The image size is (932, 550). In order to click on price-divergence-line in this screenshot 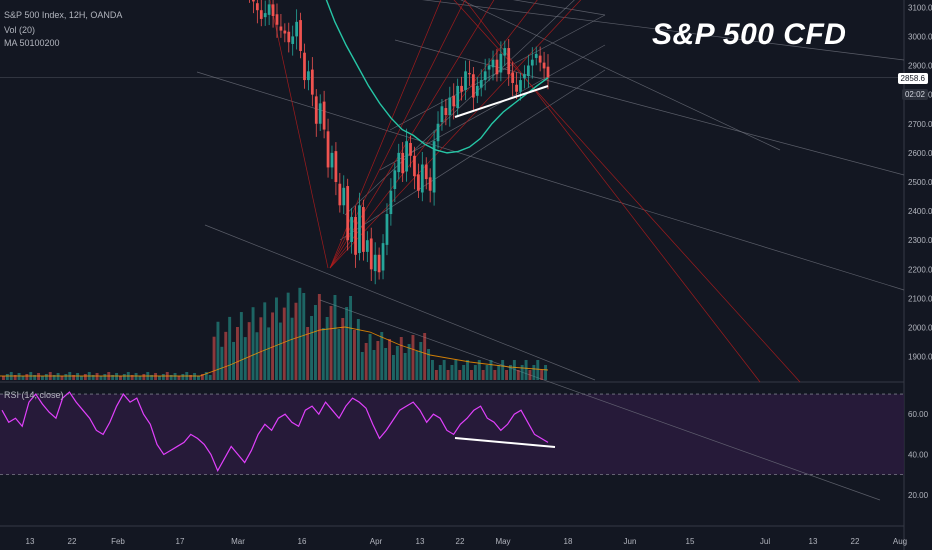, I will do `click(501, 101)`.